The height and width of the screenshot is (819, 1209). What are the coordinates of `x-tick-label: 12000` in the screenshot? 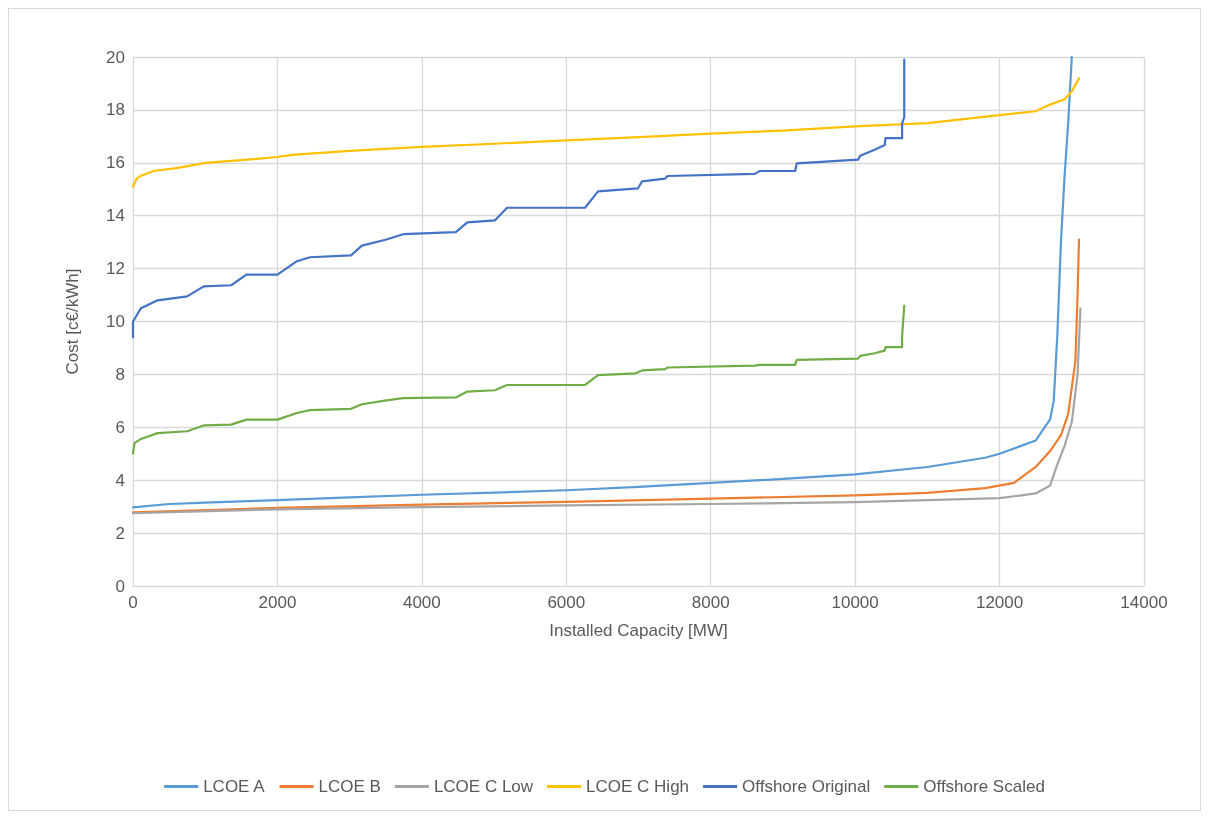 It's located at (999, 602).